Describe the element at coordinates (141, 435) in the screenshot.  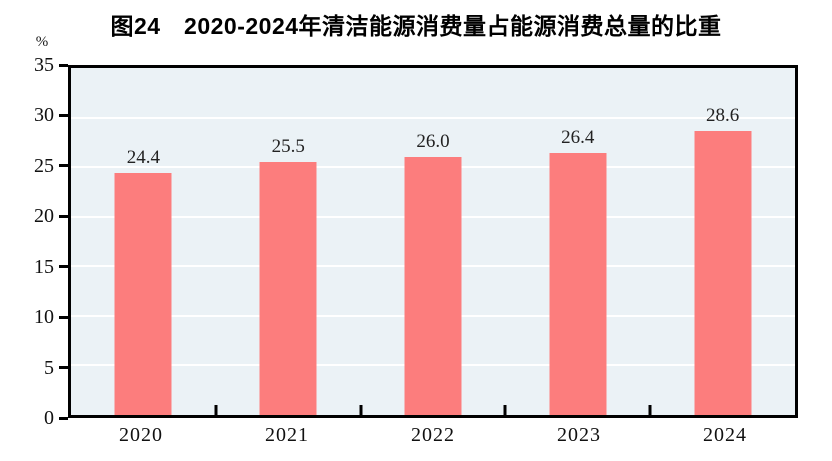
I see `x-tick-label-2020: 2020` at that location.